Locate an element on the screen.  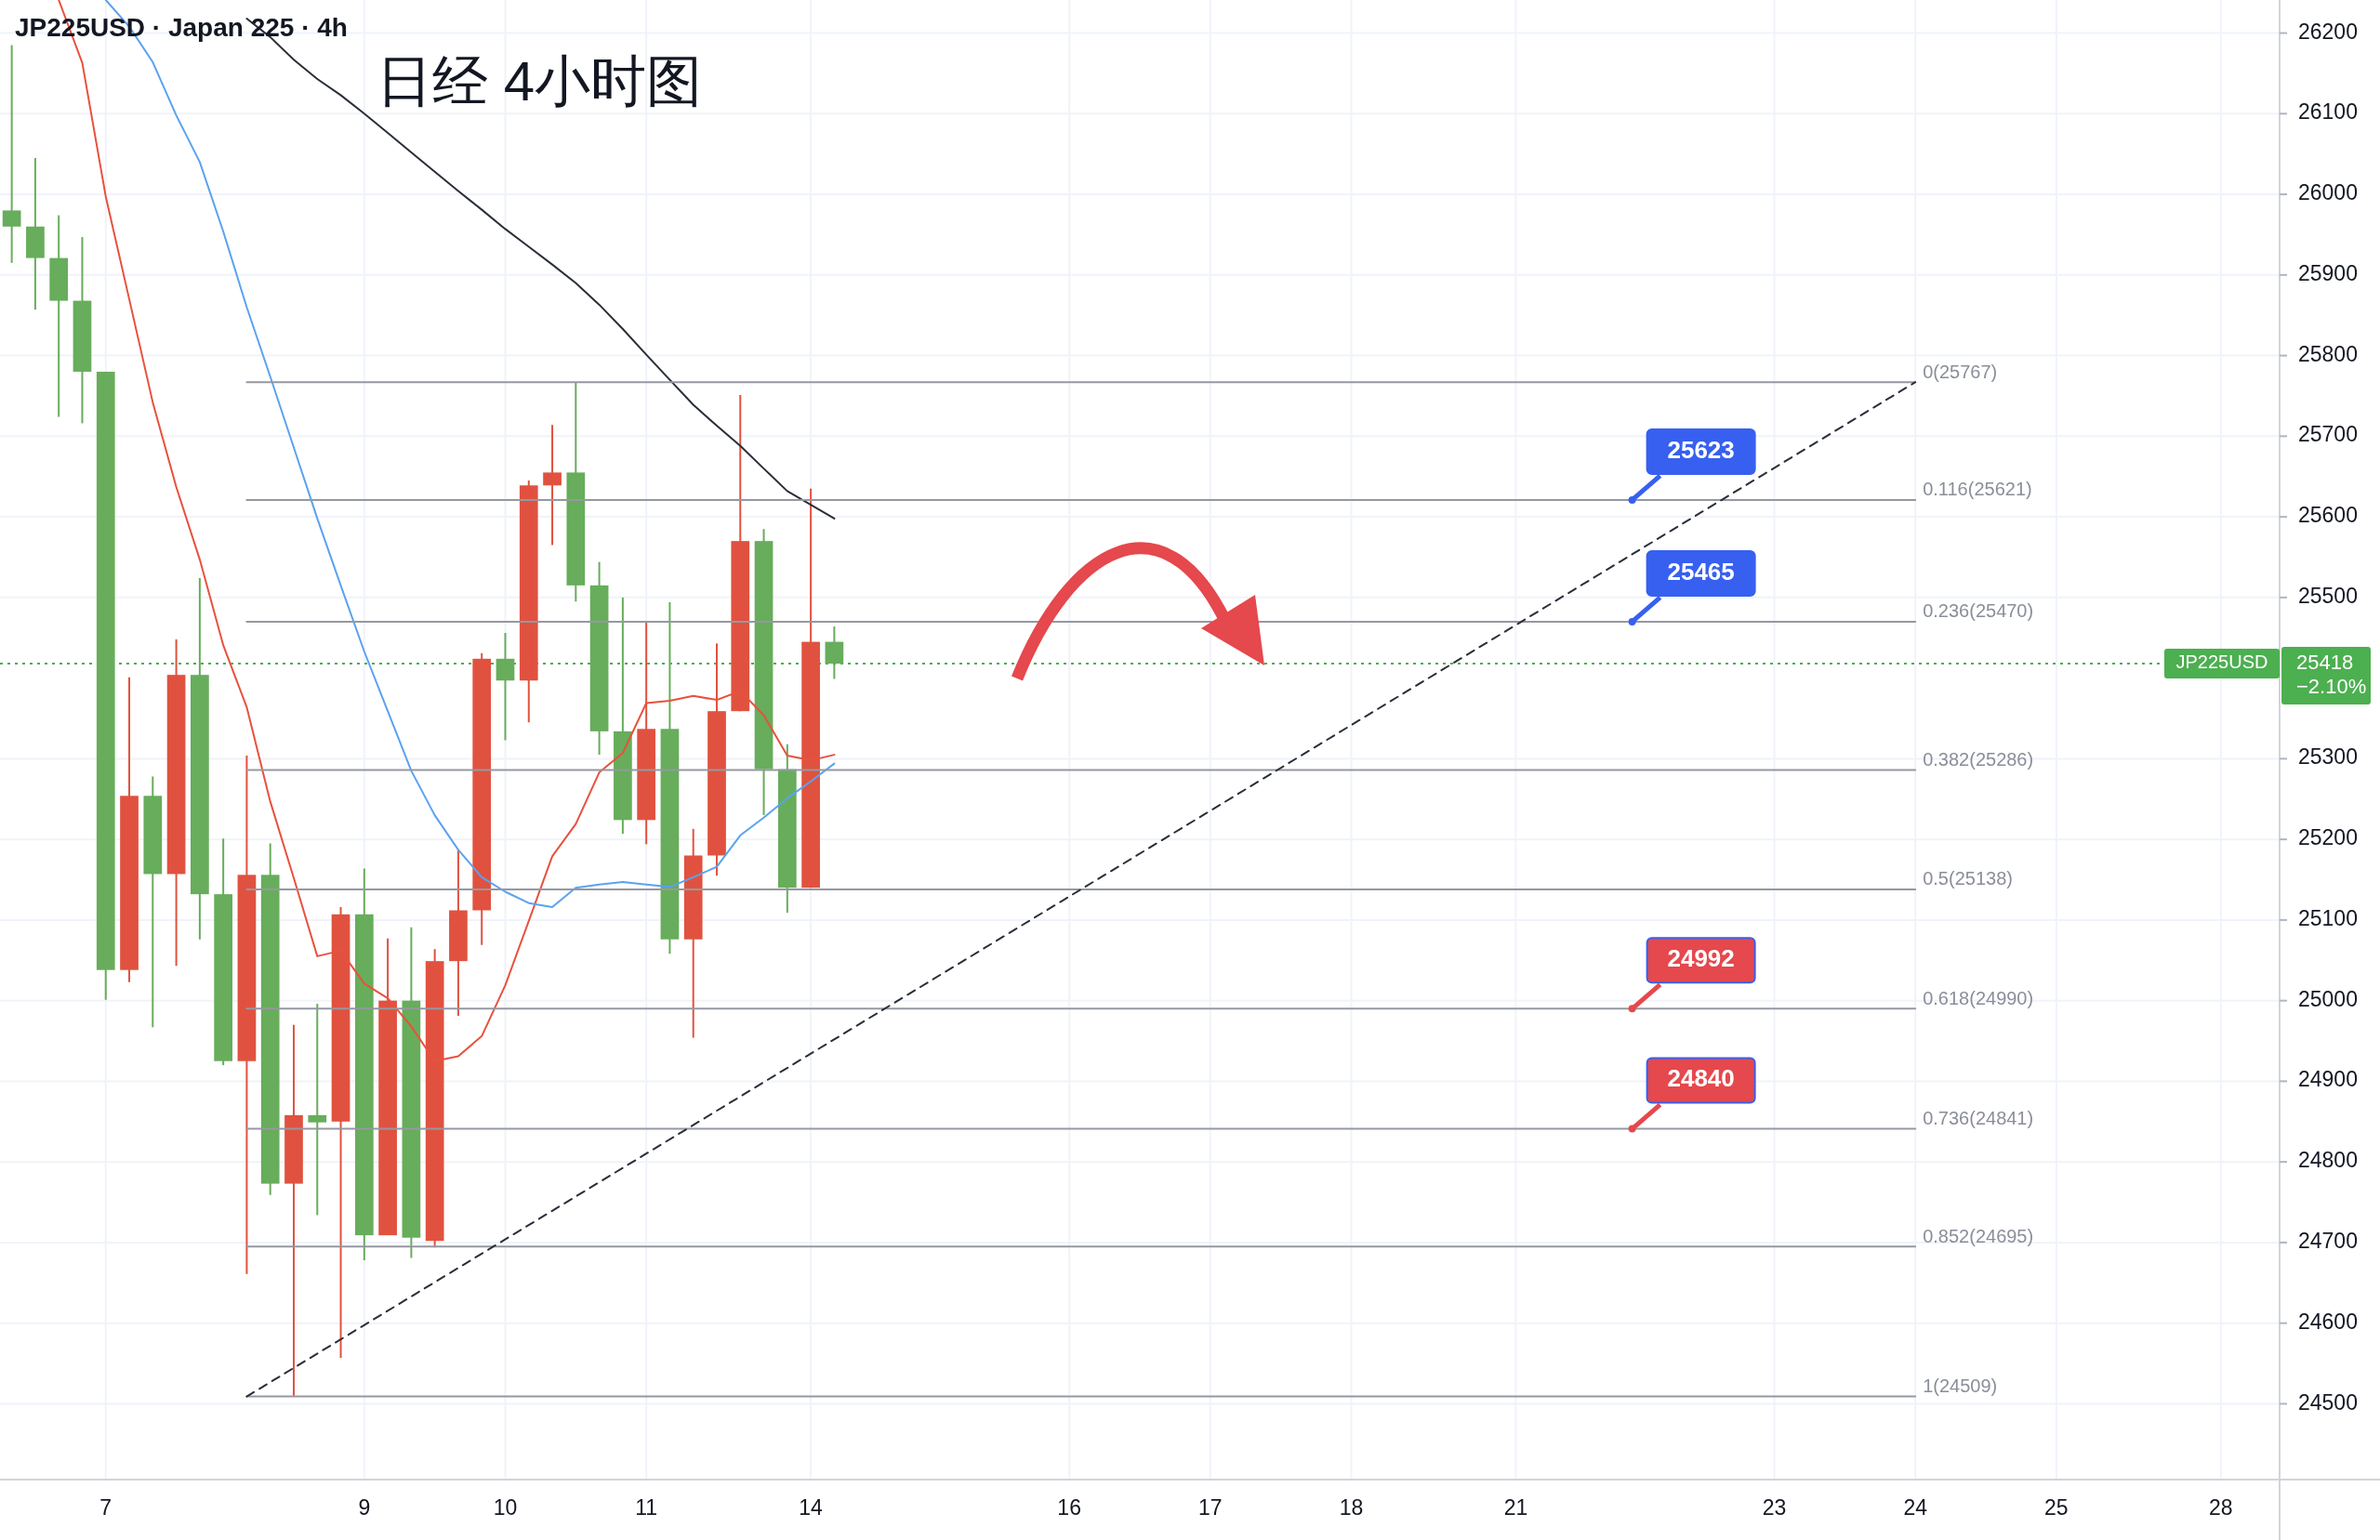
series-name: 0.618(24990) is located at coordinates (1978, 998).